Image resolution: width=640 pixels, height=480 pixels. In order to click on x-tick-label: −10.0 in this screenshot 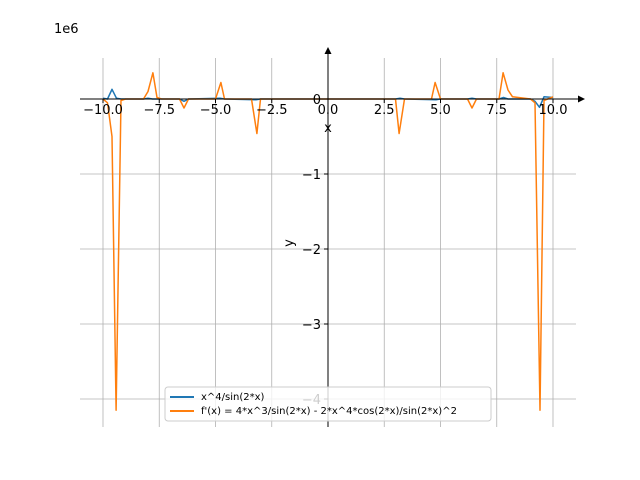, I will do `click(103, 110)`.